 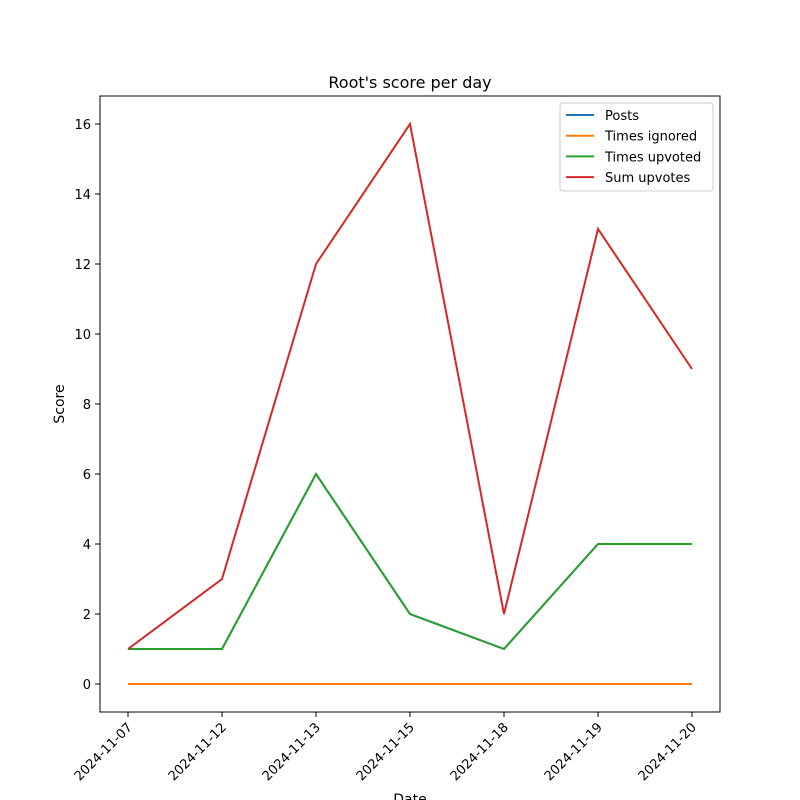 What do you see at coordinates (650, 137) in the screenshot?
I see `legend-label: Times ignored` at bounding box center [650, 137].